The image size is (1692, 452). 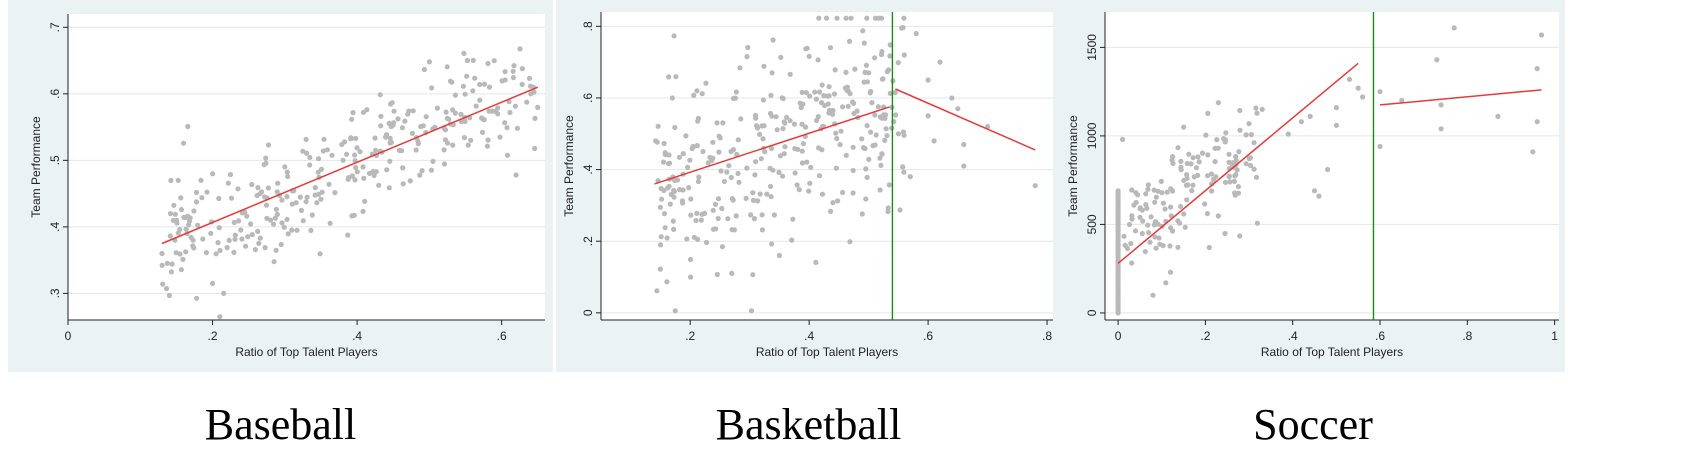 What do you see at coordinates (588, 26) in the screenshot?
I see `y-tick-label: .8` at bounding box center [588, 26].